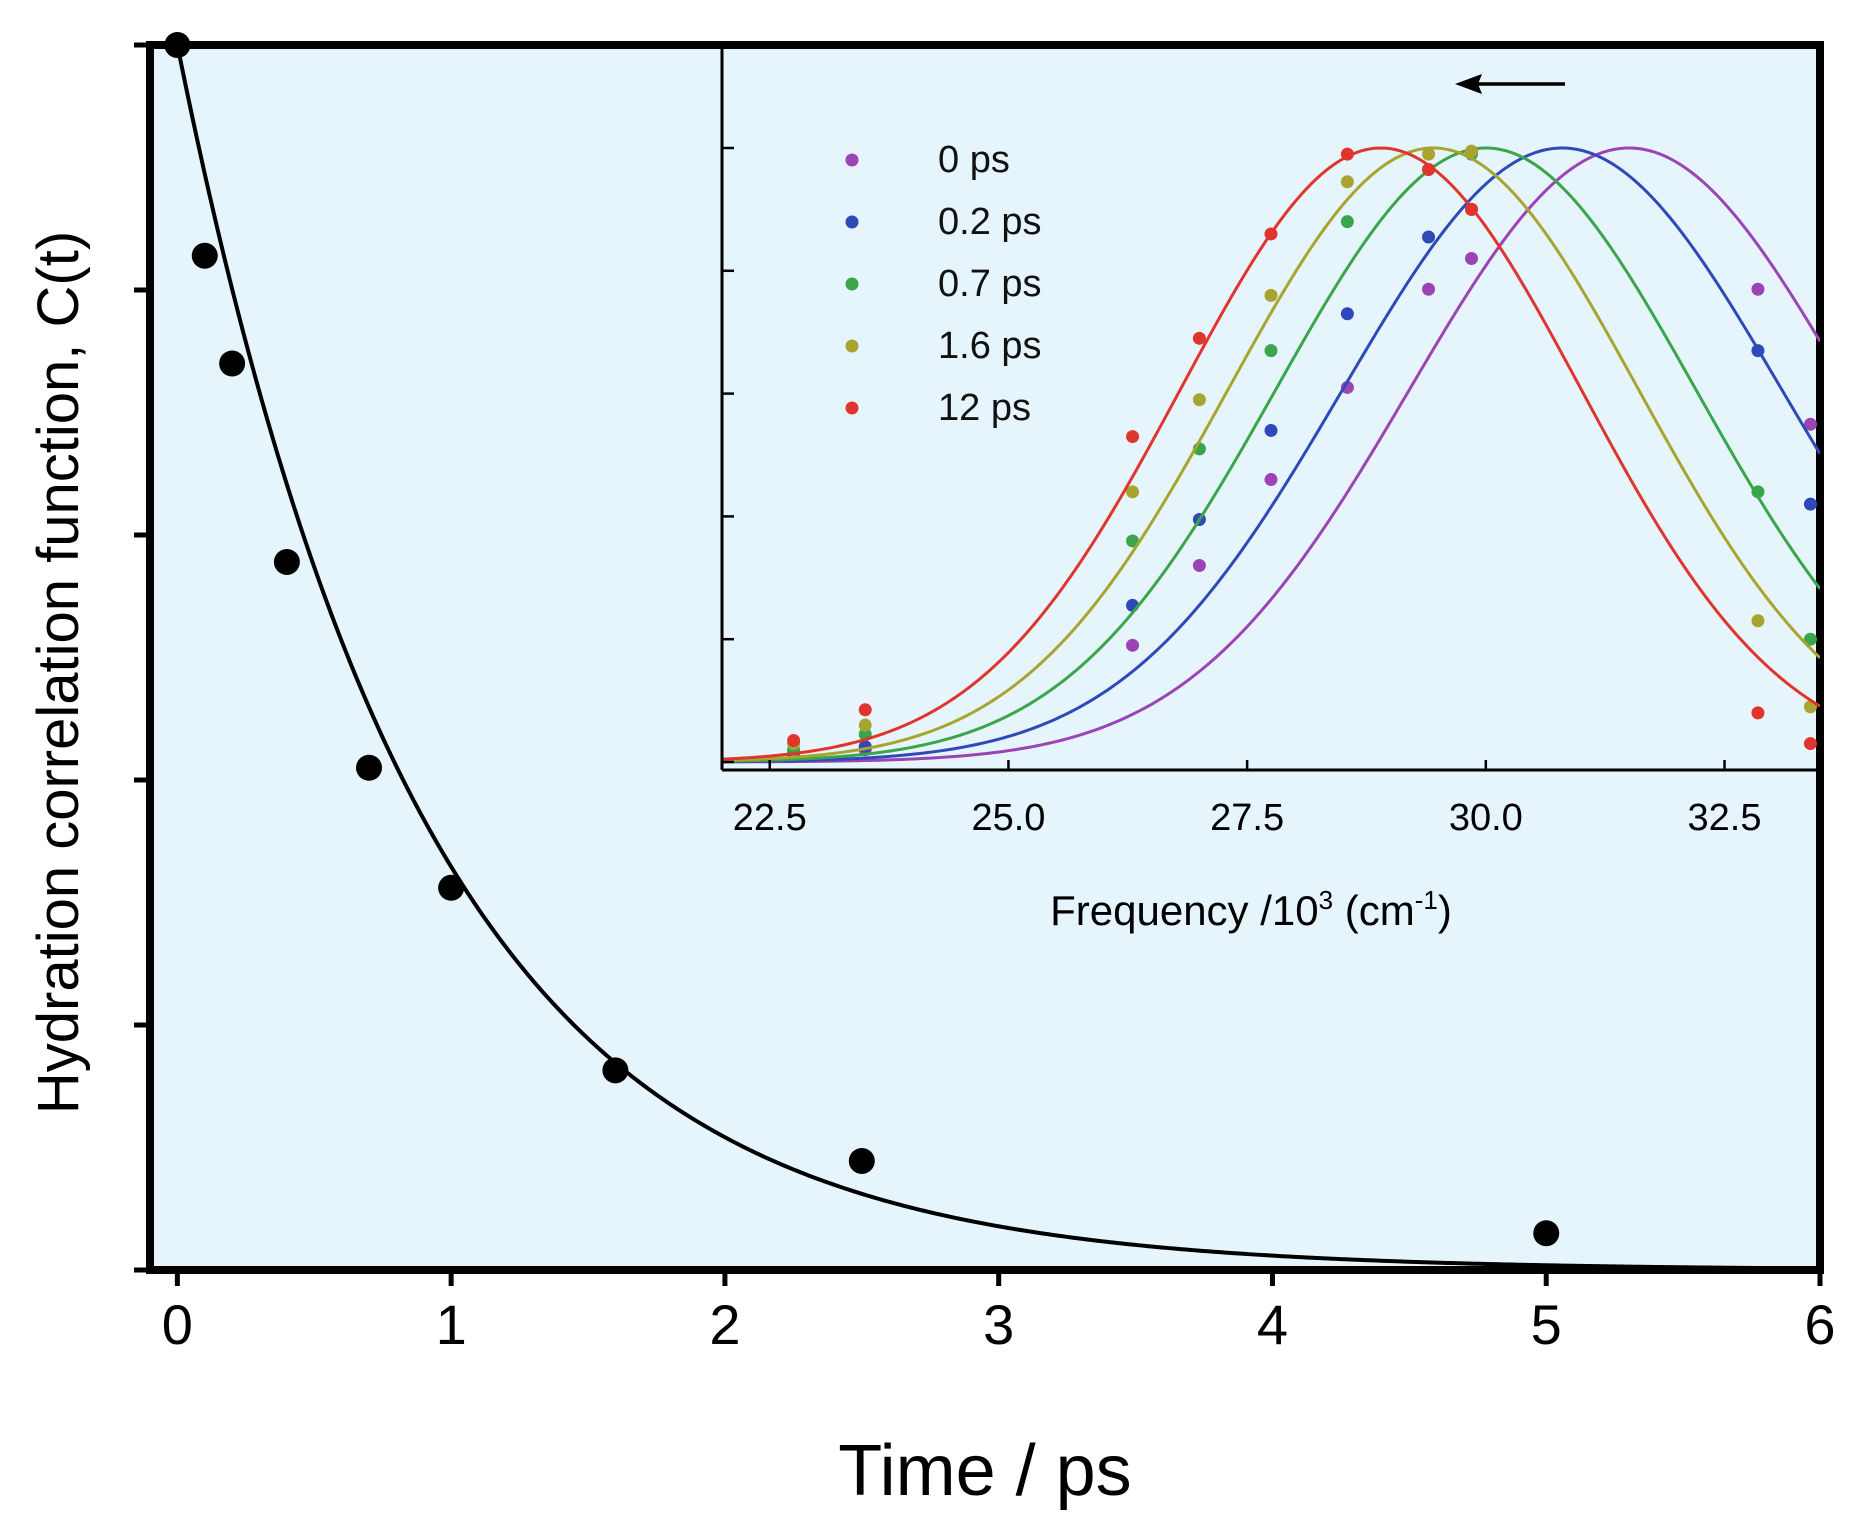 This screenshot has height=1526, width=1868. Describe the element at coordinates (1008, 818) in the screenshot. I see `inset-x-tick-label: 25.0` at that location.